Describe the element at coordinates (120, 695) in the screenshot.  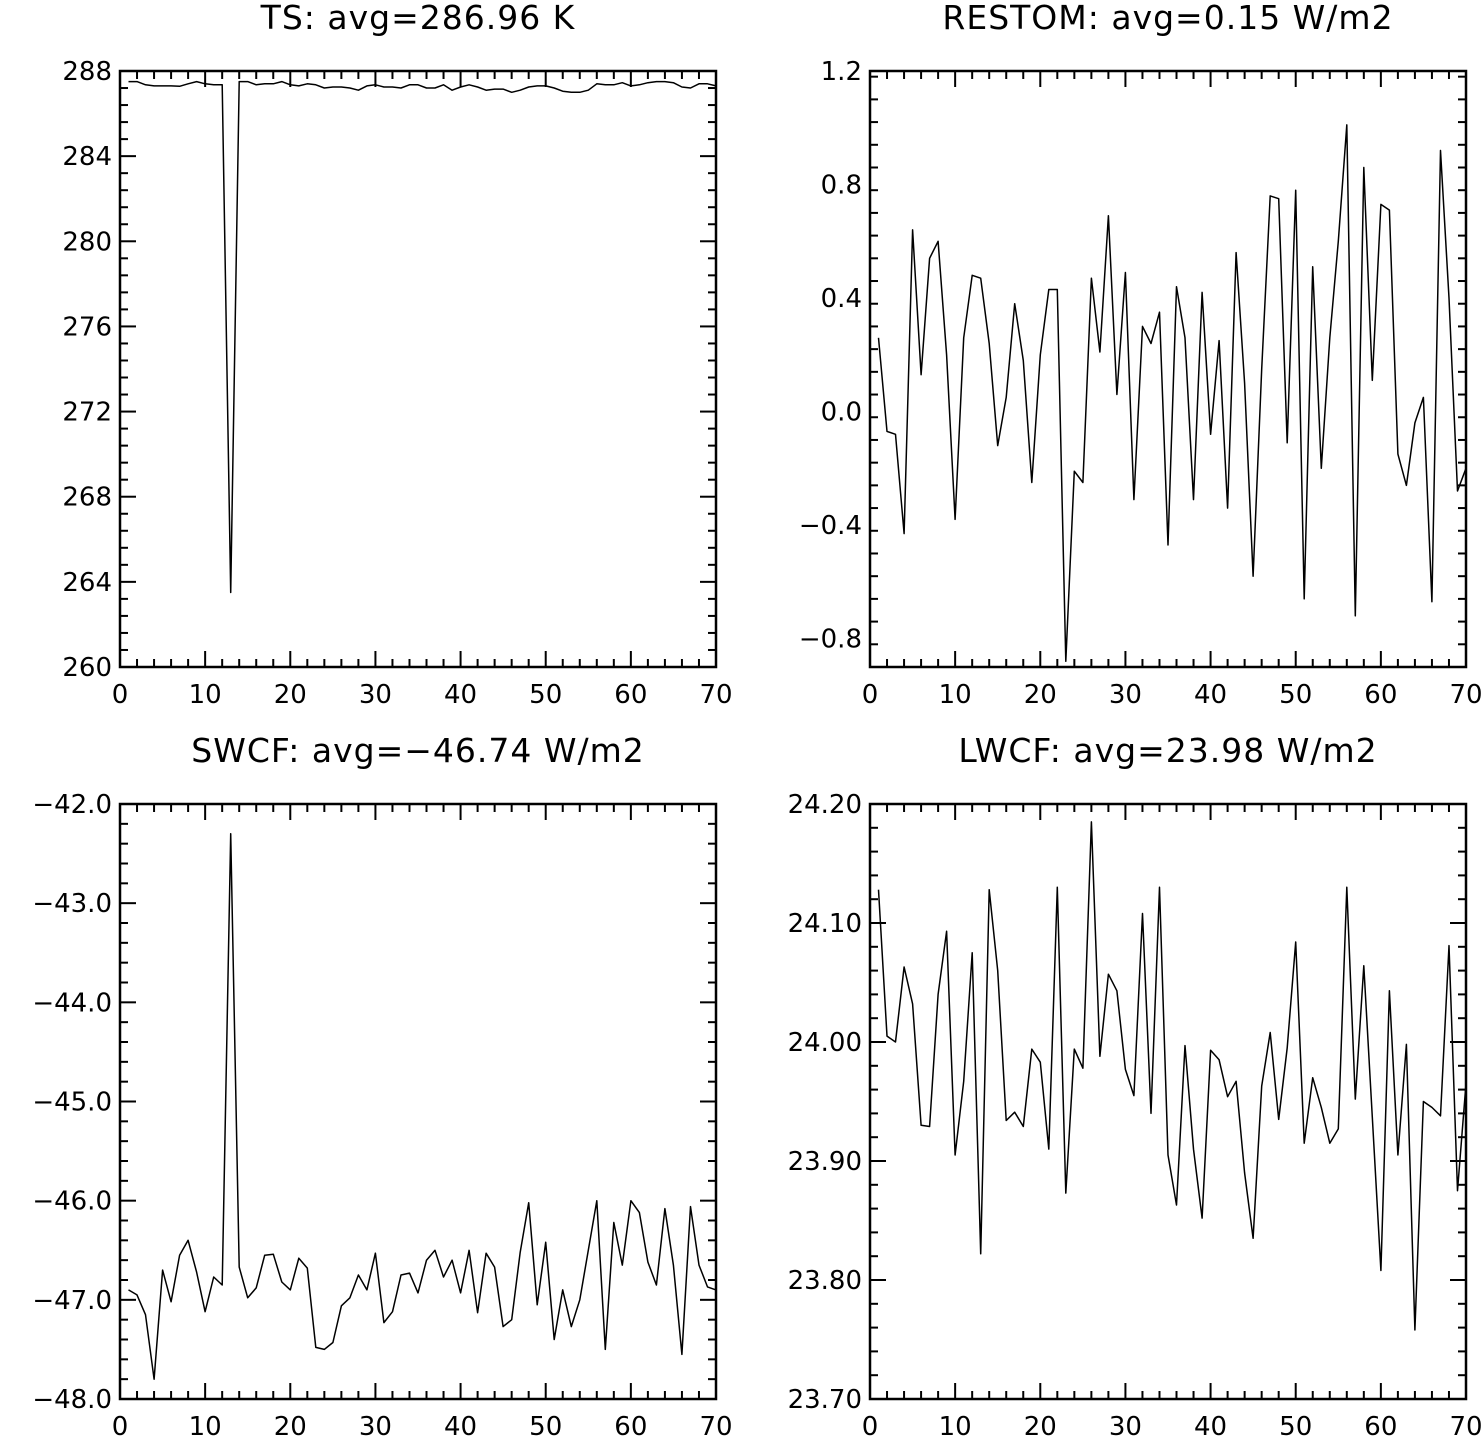
I see `ts-x-tick-label: 0` at that location.